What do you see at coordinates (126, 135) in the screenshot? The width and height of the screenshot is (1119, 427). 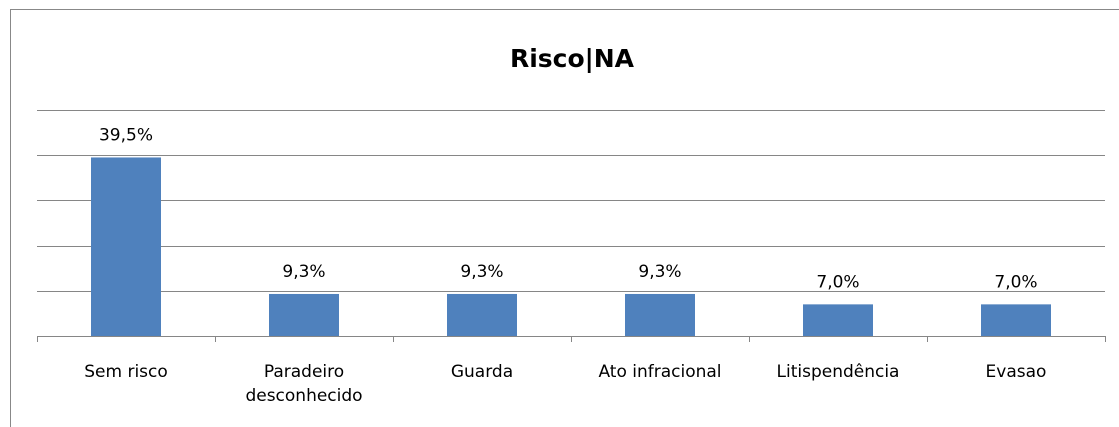 I see `value-label: 39,5%` at bounding box center [126, 135].